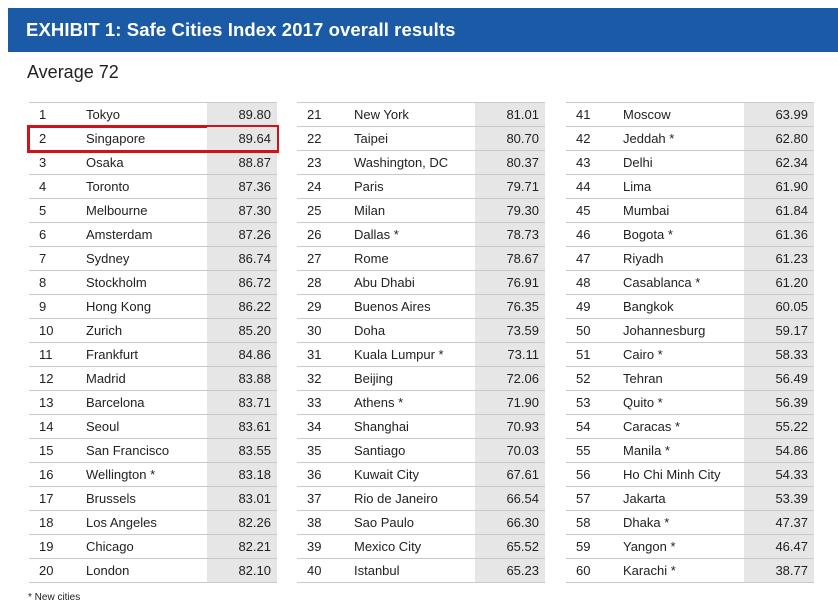  Describe the element at coordinates (242, 186) in the screenshot. I see `score-cell: 87.36` at that location.